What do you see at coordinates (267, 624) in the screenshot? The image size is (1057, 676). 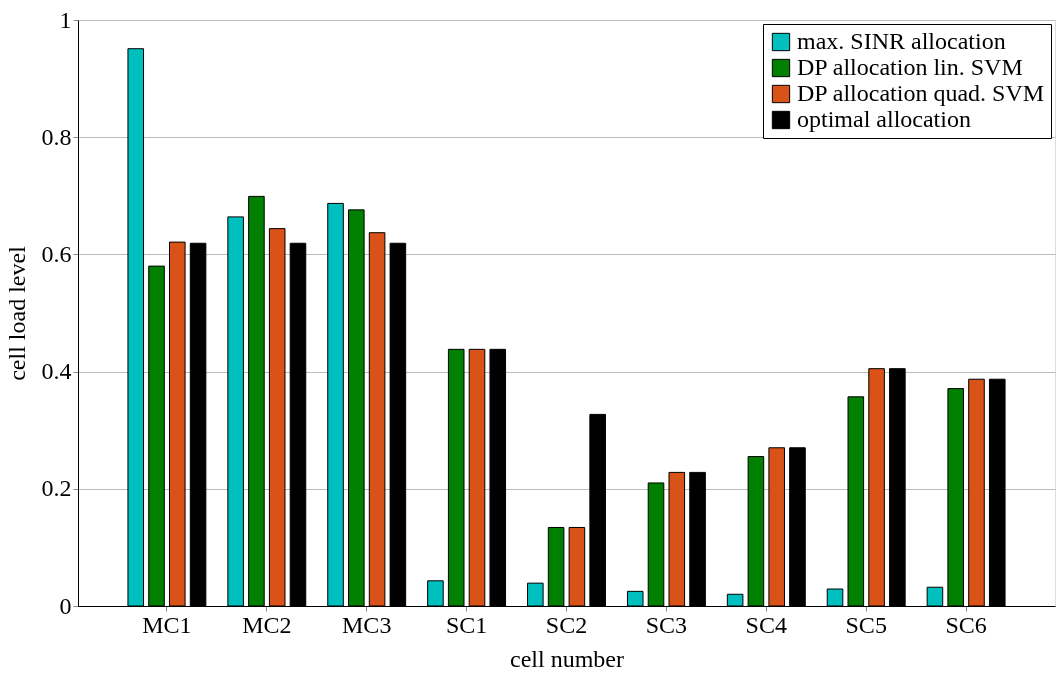 I see `x-tick-label: MC2` at bounding box center [267, 624].